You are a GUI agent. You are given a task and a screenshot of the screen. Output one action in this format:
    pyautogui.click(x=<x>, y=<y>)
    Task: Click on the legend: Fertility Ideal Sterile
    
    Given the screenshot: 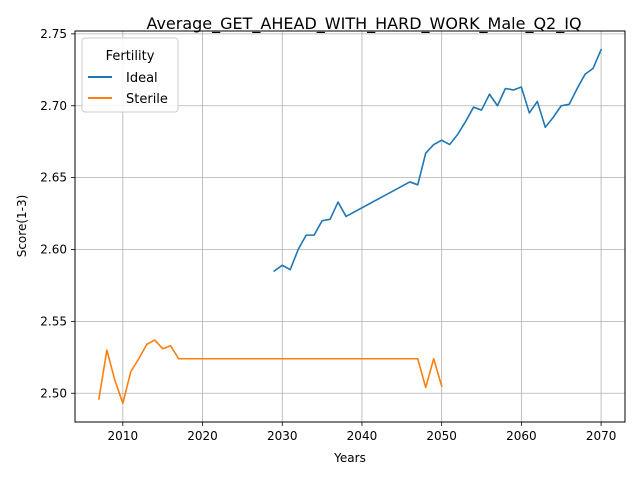 What is the action you would take?
    pyautogui.click(x=130, y=75)
    